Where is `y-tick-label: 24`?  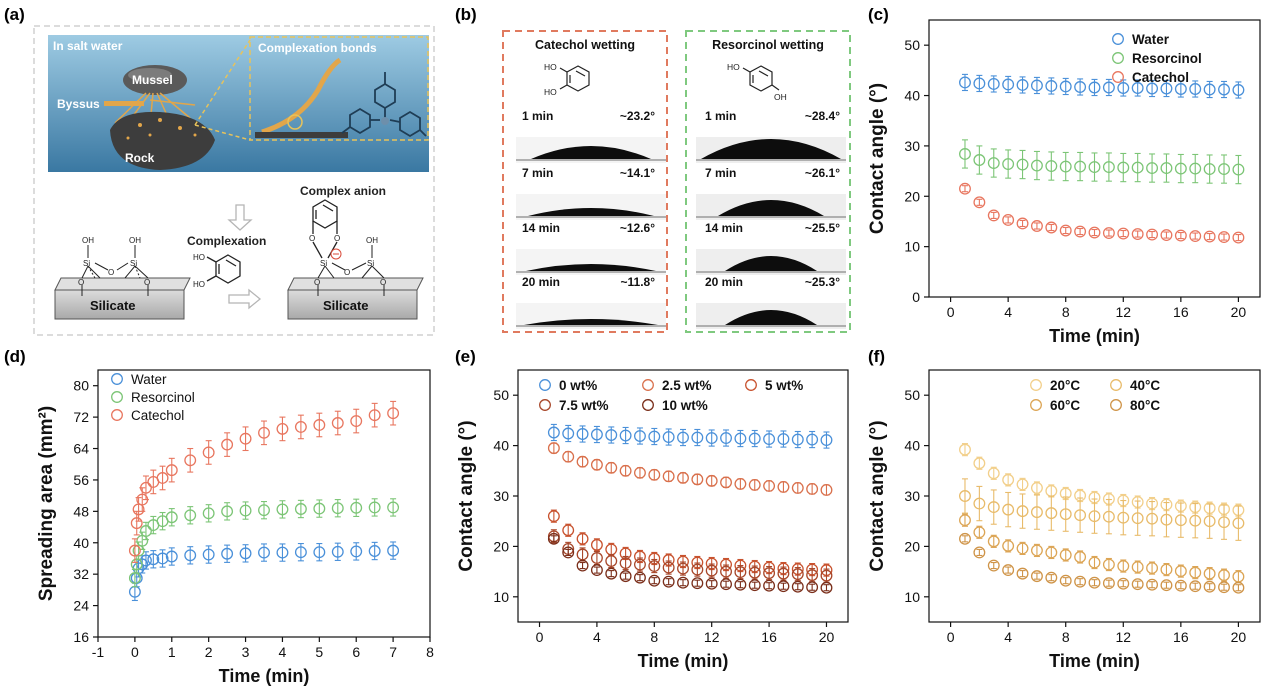 y-tick-label: 24 is located at coordinates (81, 606).